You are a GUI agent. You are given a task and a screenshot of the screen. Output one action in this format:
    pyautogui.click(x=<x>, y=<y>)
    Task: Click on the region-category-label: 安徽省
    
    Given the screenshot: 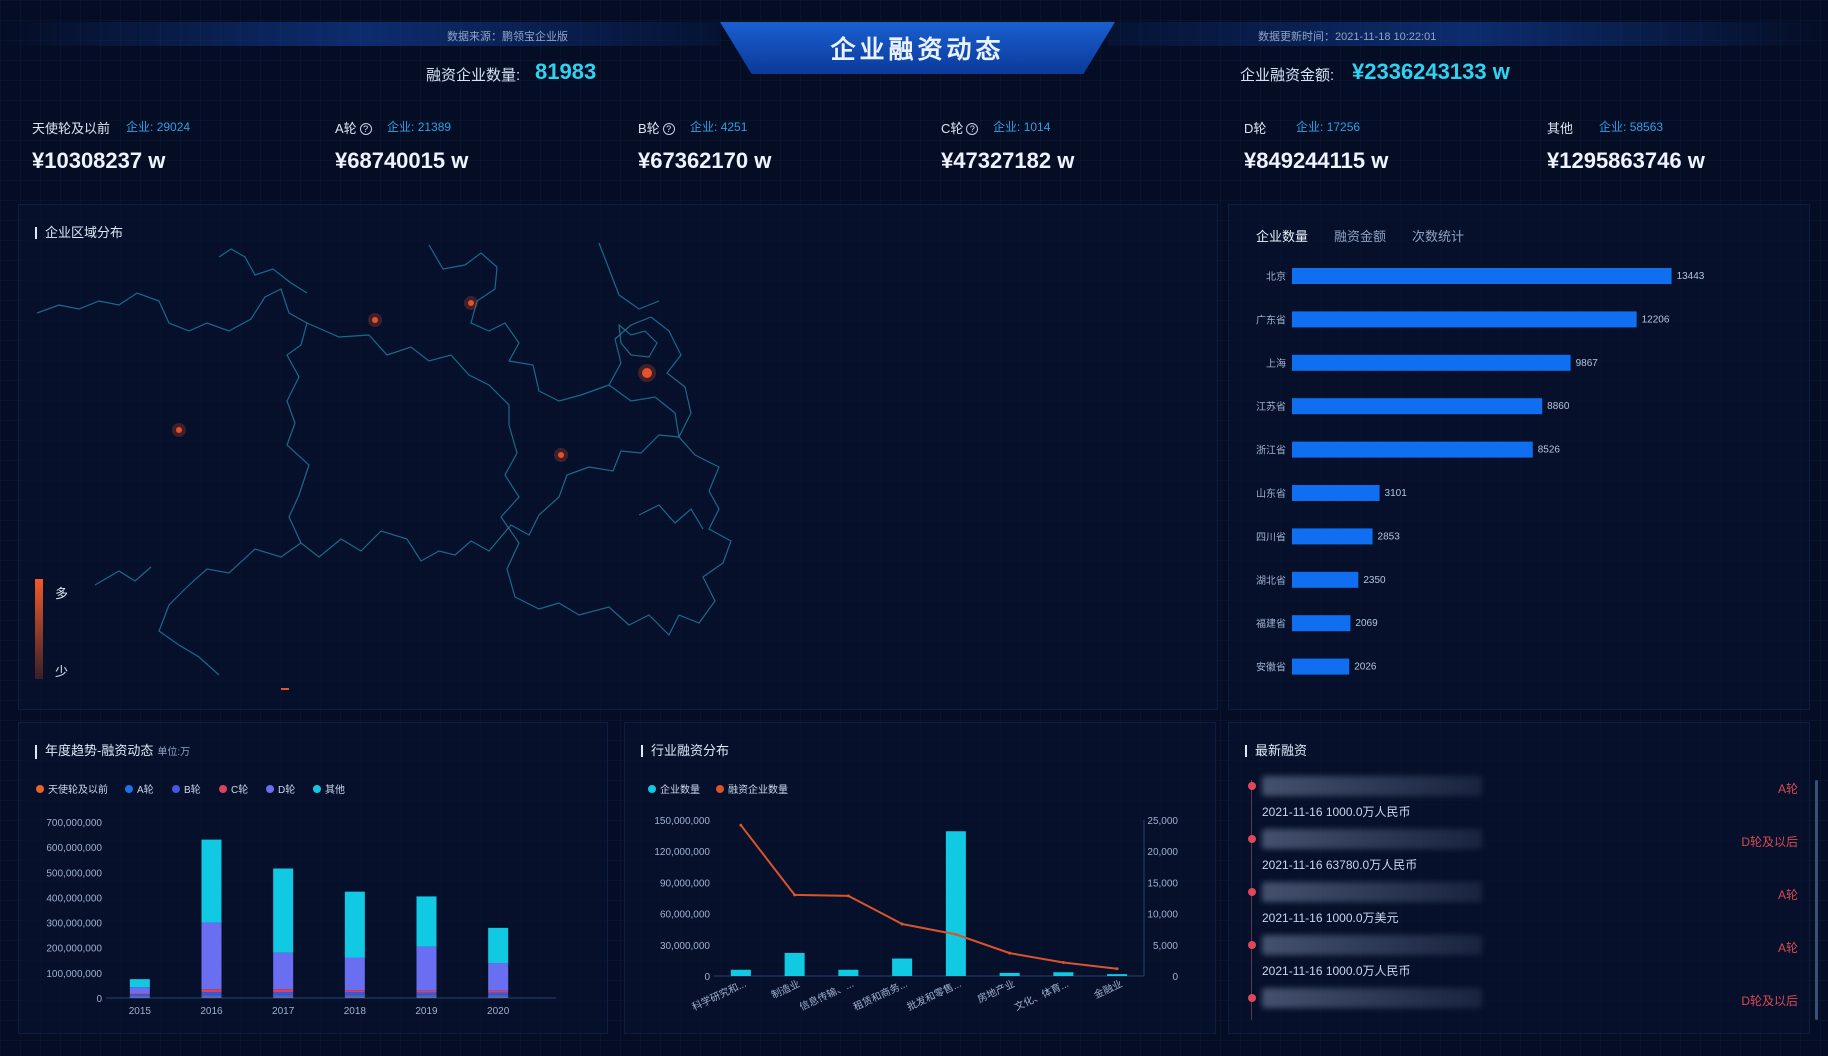 What is the action you would take?
    pyautogui.click(x=1271, y=667)
    